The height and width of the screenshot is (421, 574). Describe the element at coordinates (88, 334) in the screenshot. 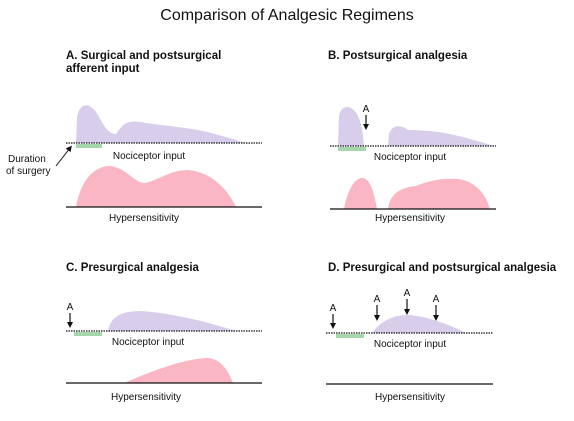

I see `panel-c-surgery-bar` at that location.